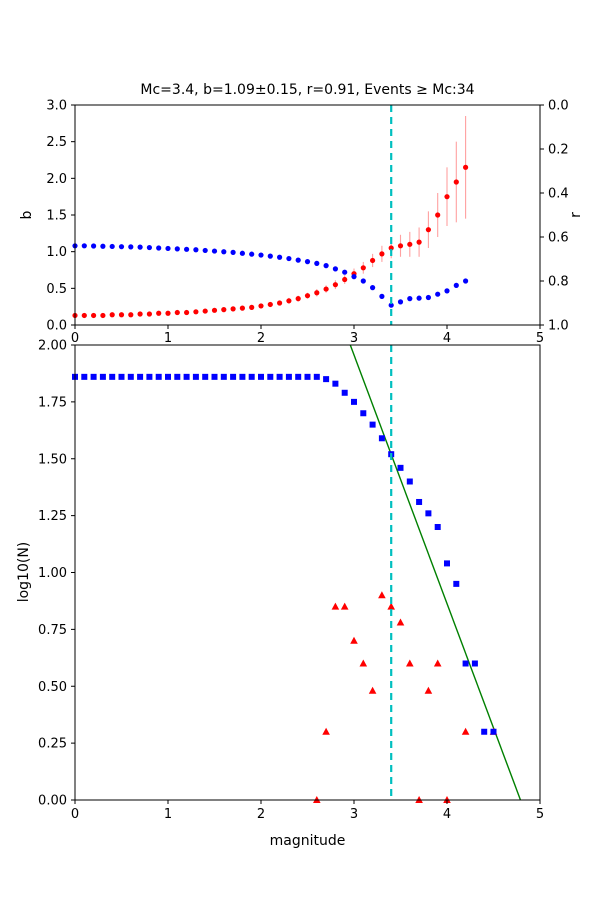  Describe the element at coordinates (52, 801) in the screenshot. I see `svg-text: 0.00` at that location.